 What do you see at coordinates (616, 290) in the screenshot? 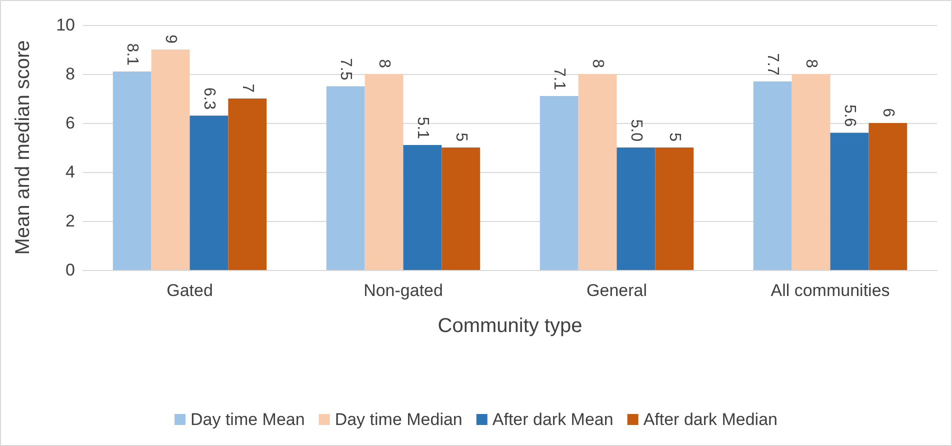
I see `x-tick-label: General` at bounding box center [616, 290].